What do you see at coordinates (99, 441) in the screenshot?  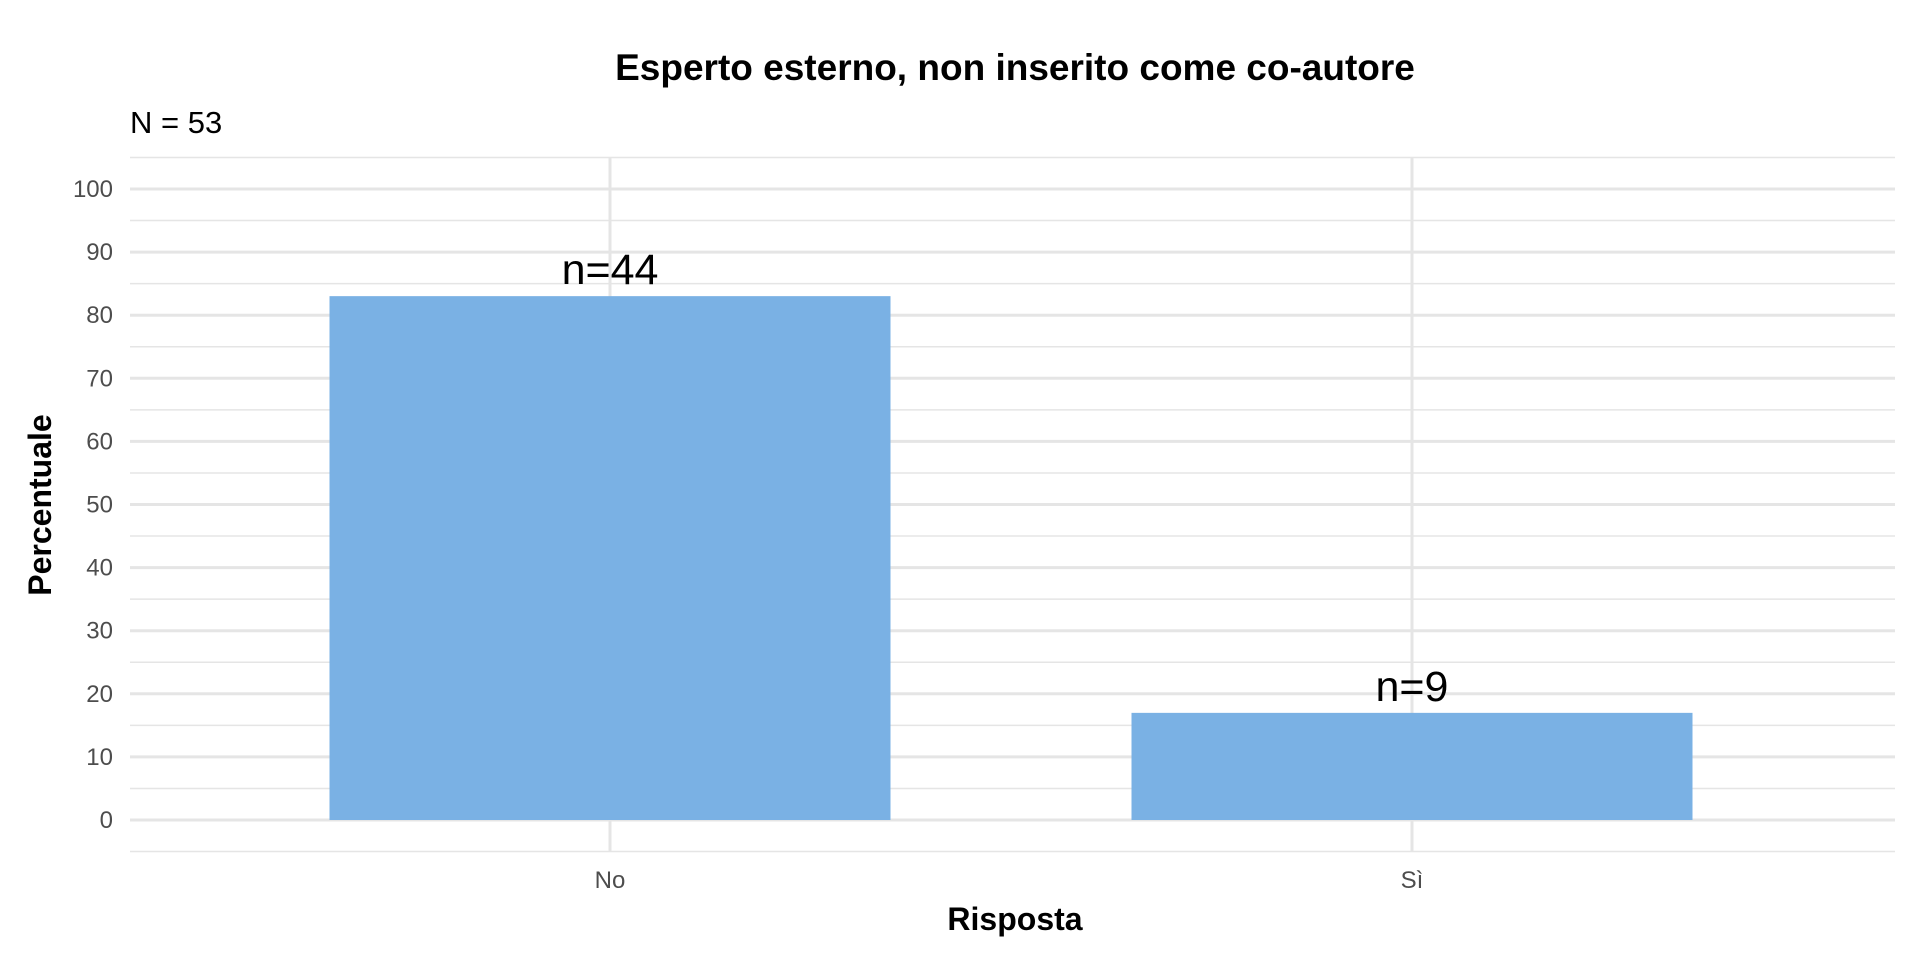 I see `y-tick-label: 60` at bounding box center [99, 441].